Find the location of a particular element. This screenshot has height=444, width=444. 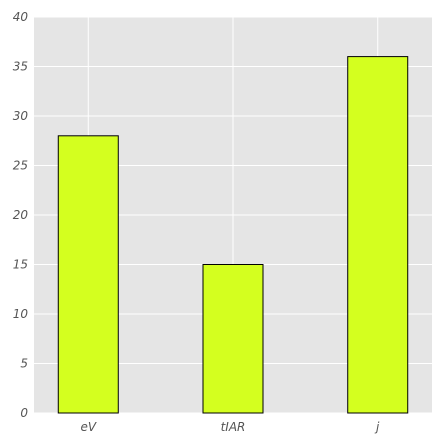

y-tick-label: 40 is located at coordinates (21, 17).